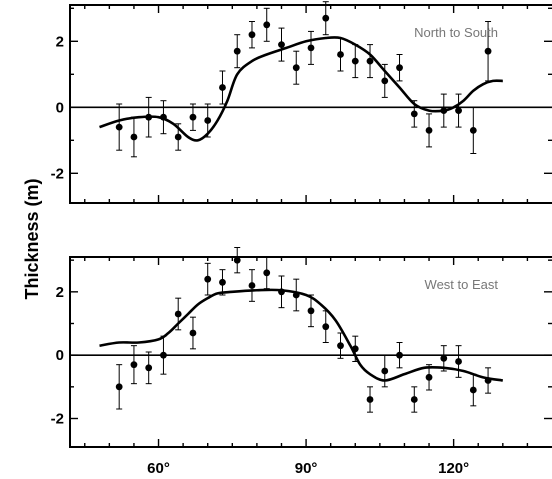  What do you see at coordinates (301, 335) in the screenshot?
I see `fit-curve` at bounding box center [301, 335].